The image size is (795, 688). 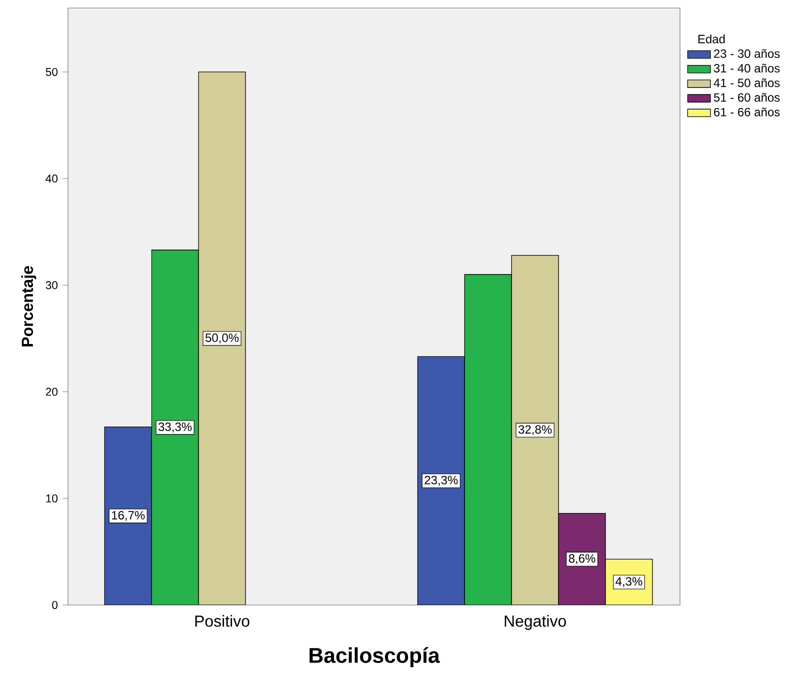 I want to click on legend-label: 41 - 50 años, so click(x=747, y=83).